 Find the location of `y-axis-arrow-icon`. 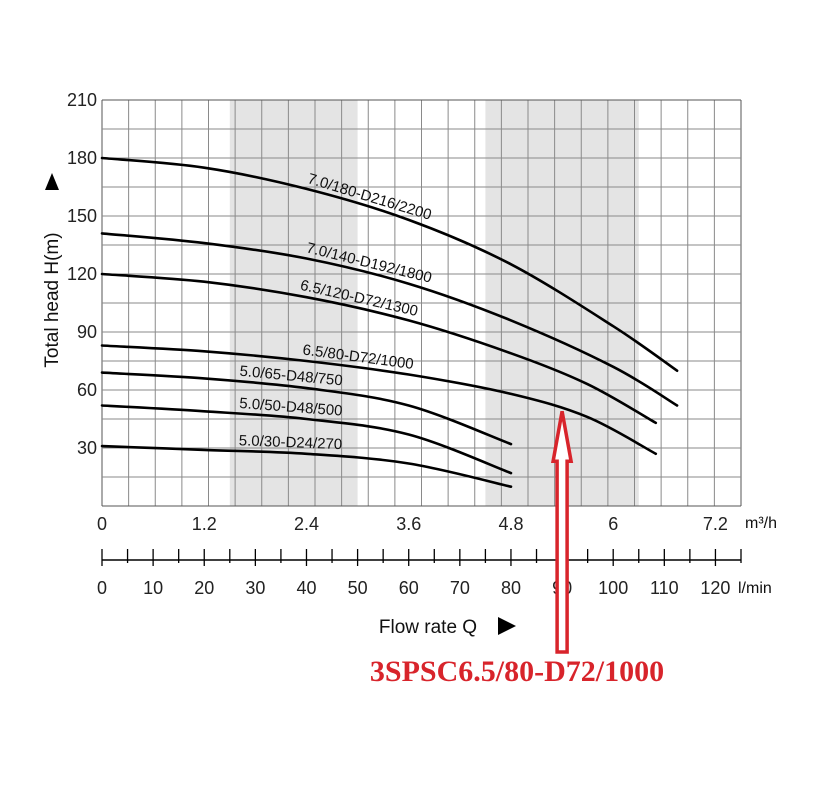

y-axis-arrow-icon is located at coordinates (52, 181).